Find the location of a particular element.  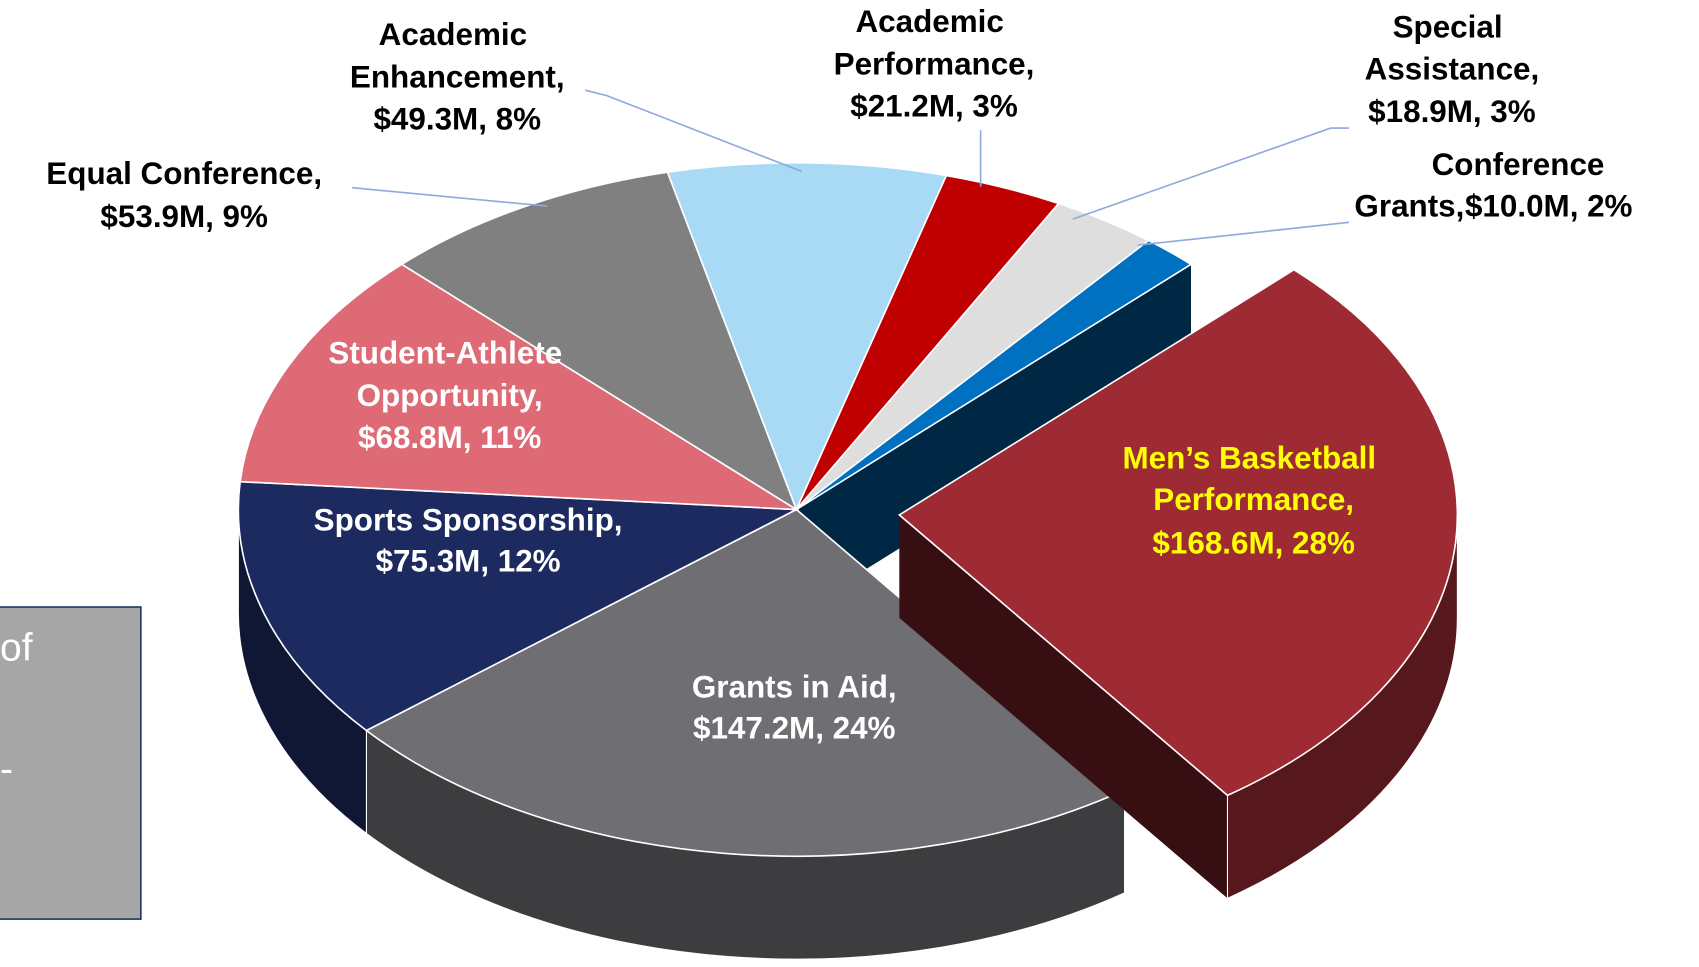

label-line: Equal Conference, is located at coordinates (184, 173).